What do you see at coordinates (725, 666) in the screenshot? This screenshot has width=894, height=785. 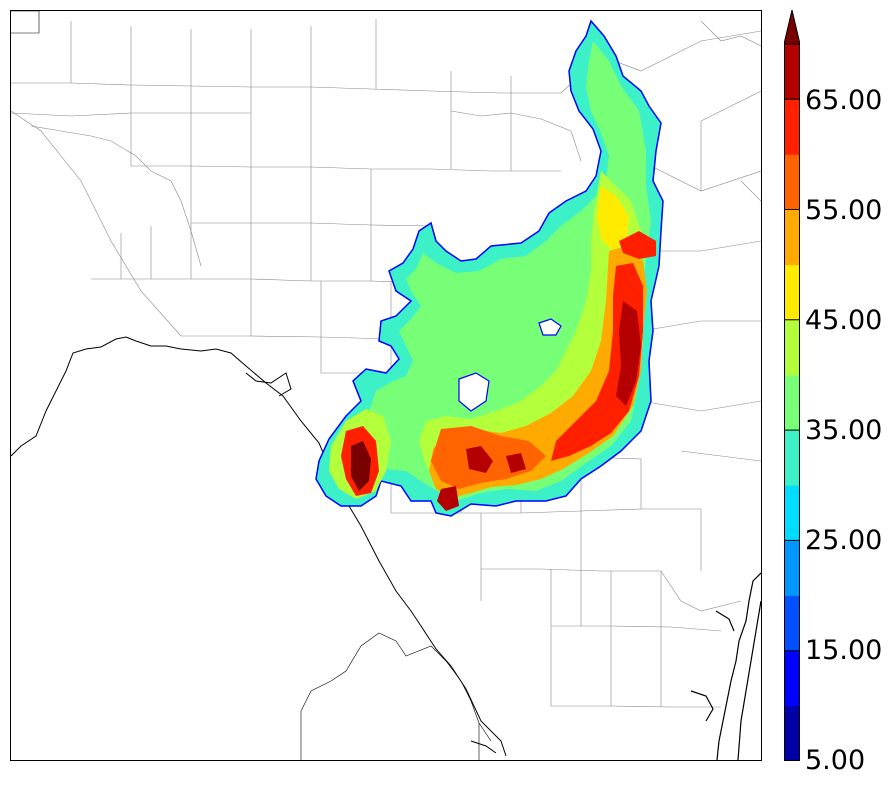 I see `coastline` at bounding box center [725, 666].